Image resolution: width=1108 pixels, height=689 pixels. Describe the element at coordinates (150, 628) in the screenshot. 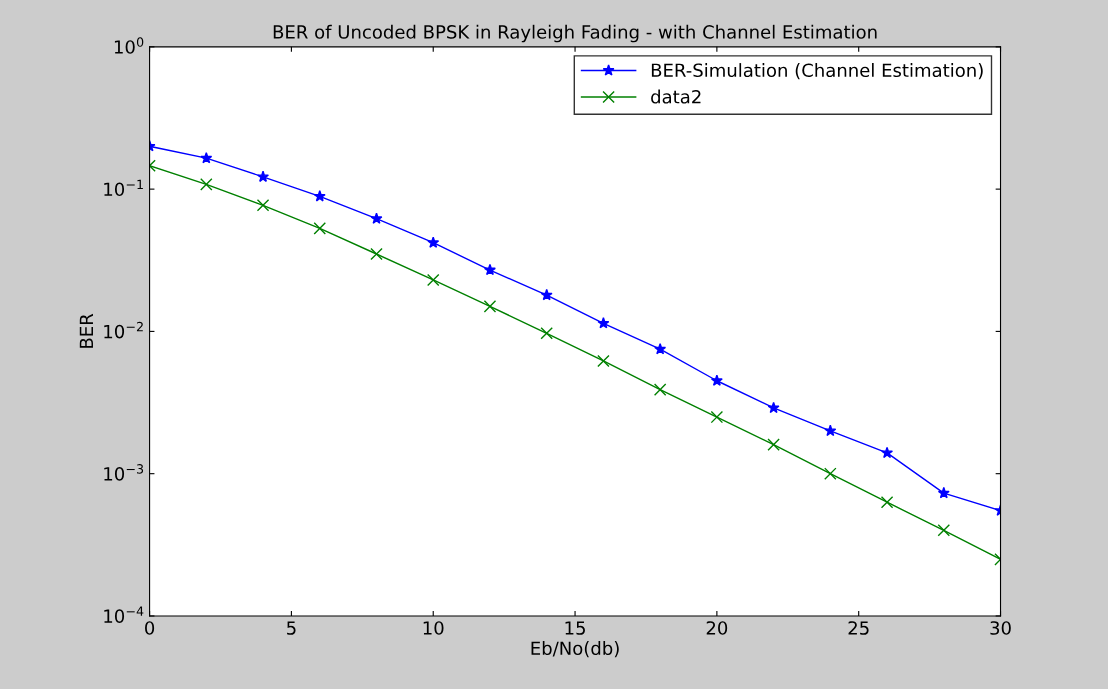

I see `x-tick-label: 0` at that location.